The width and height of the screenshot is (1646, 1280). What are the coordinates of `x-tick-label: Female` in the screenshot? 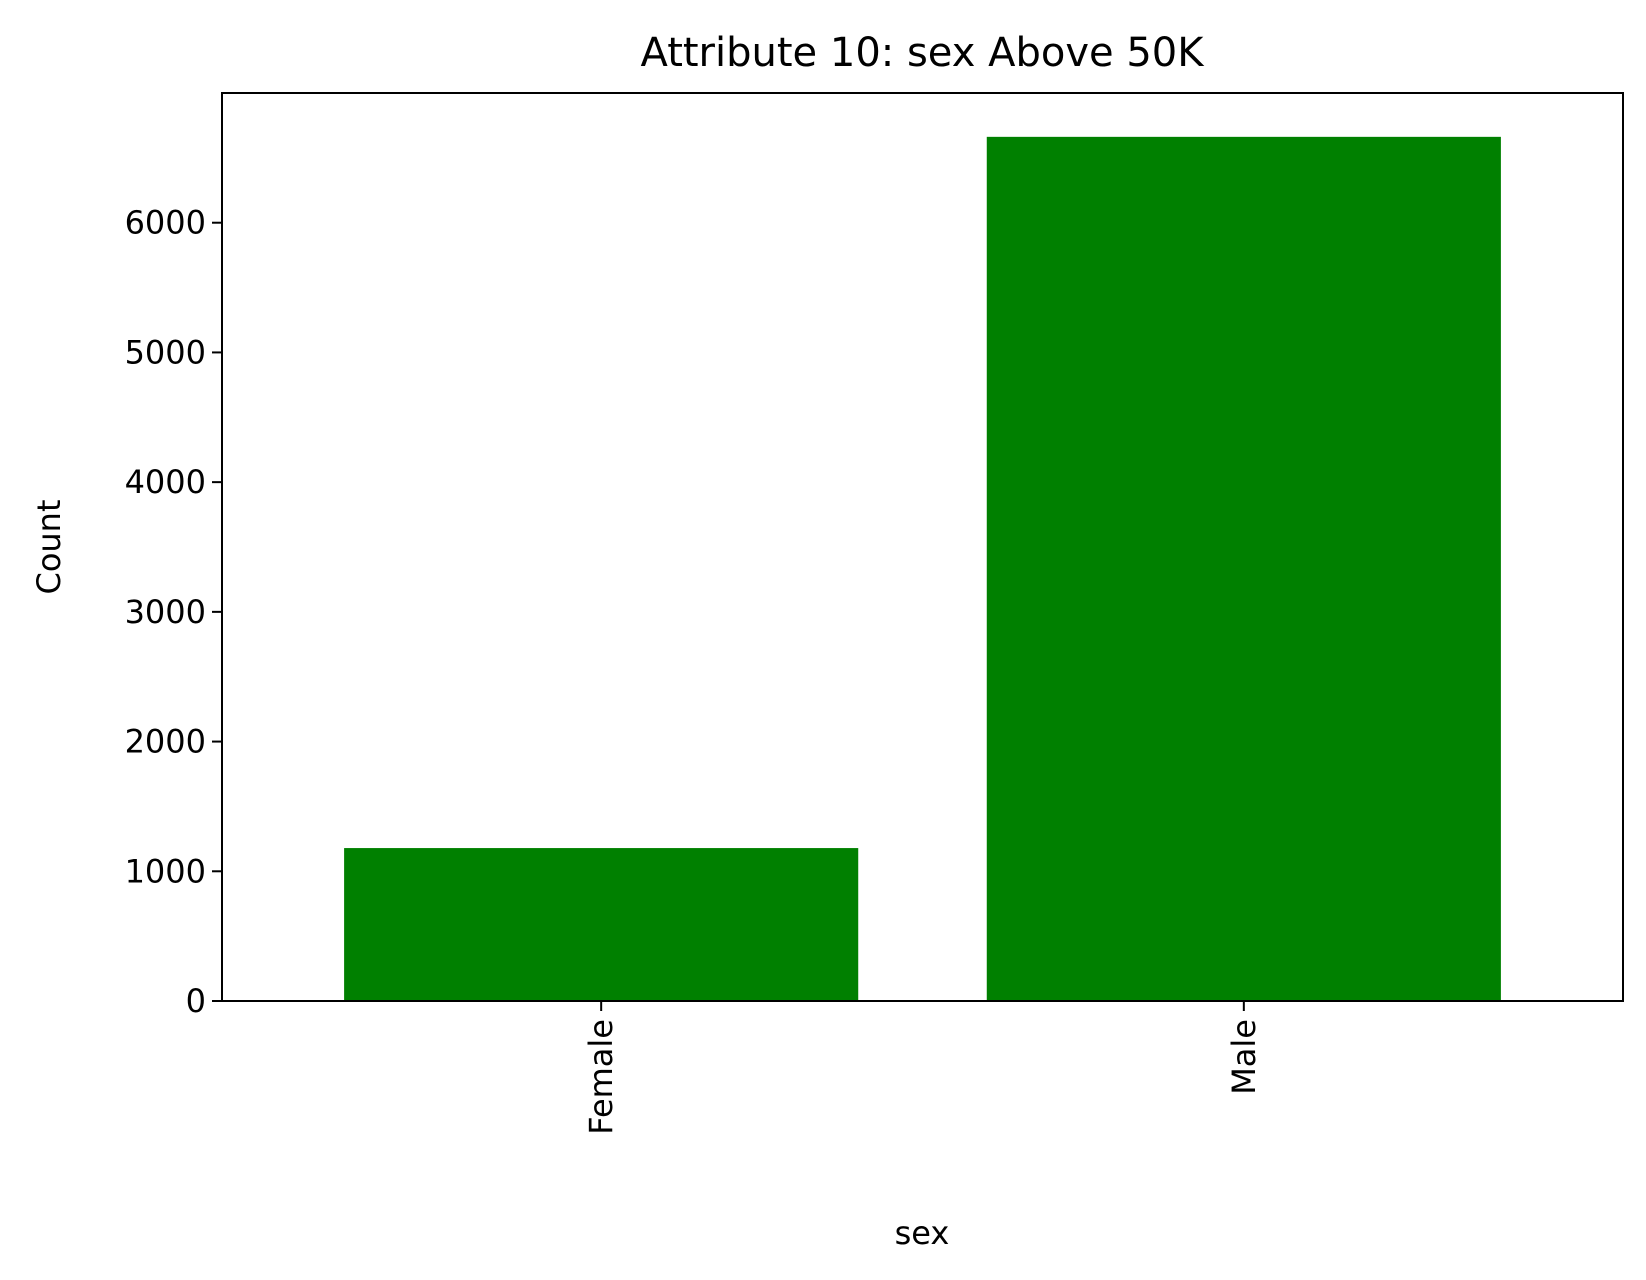 It's located at (601, 1077).